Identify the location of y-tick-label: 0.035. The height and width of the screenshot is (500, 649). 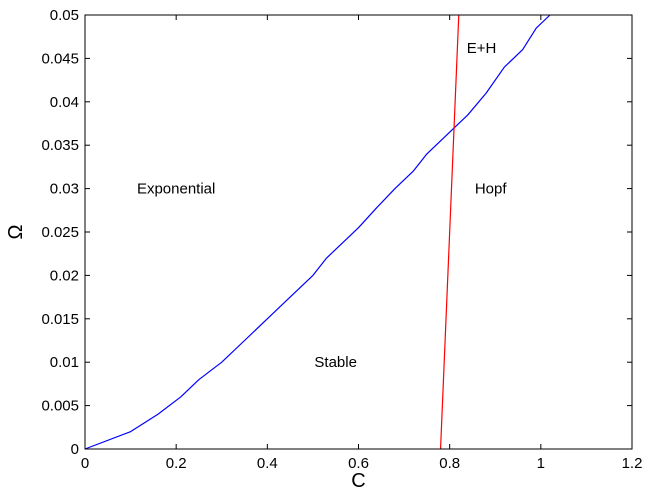
(60, 145).